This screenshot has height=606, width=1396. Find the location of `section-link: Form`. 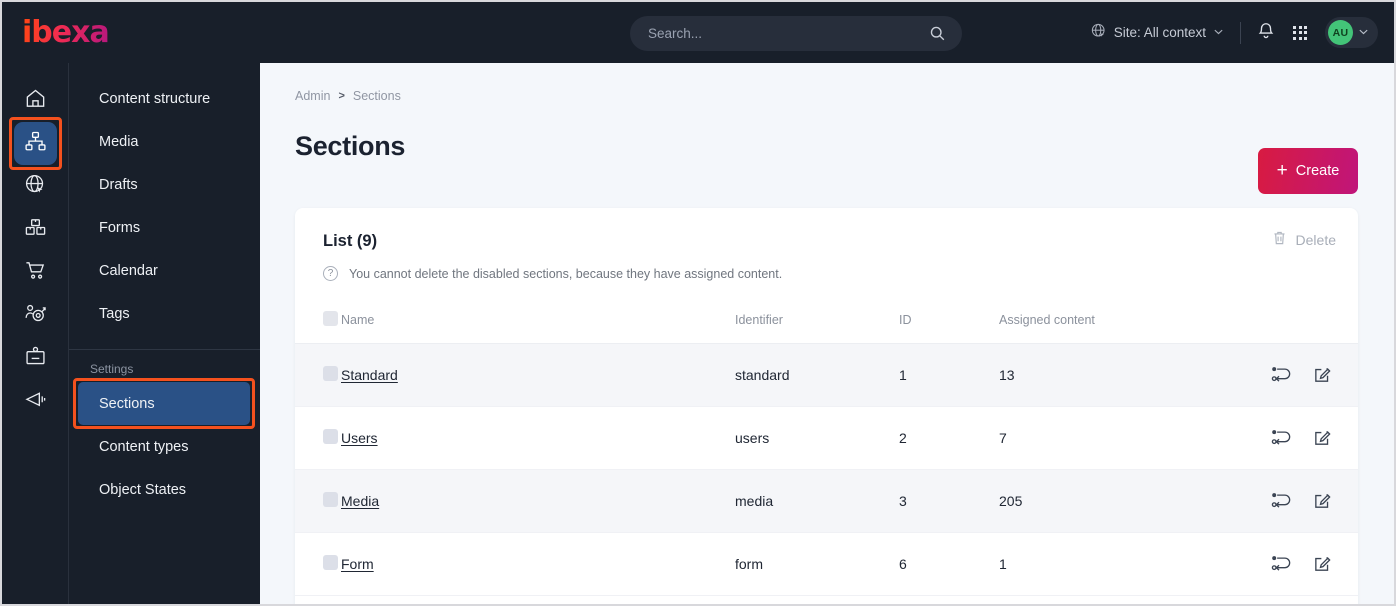

section-link: Form is located at coordinates (357, 564).